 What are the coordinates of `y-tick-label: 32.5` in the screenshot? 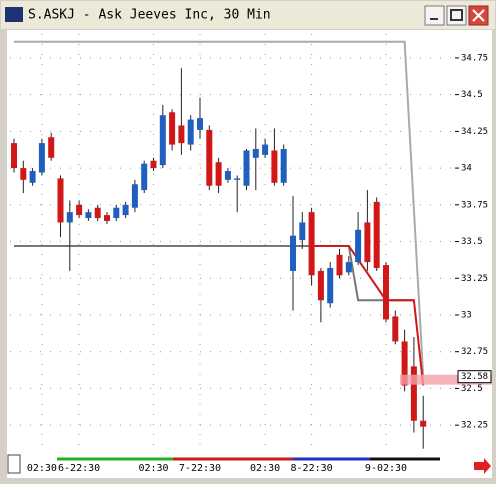 It's located at (472, 389).